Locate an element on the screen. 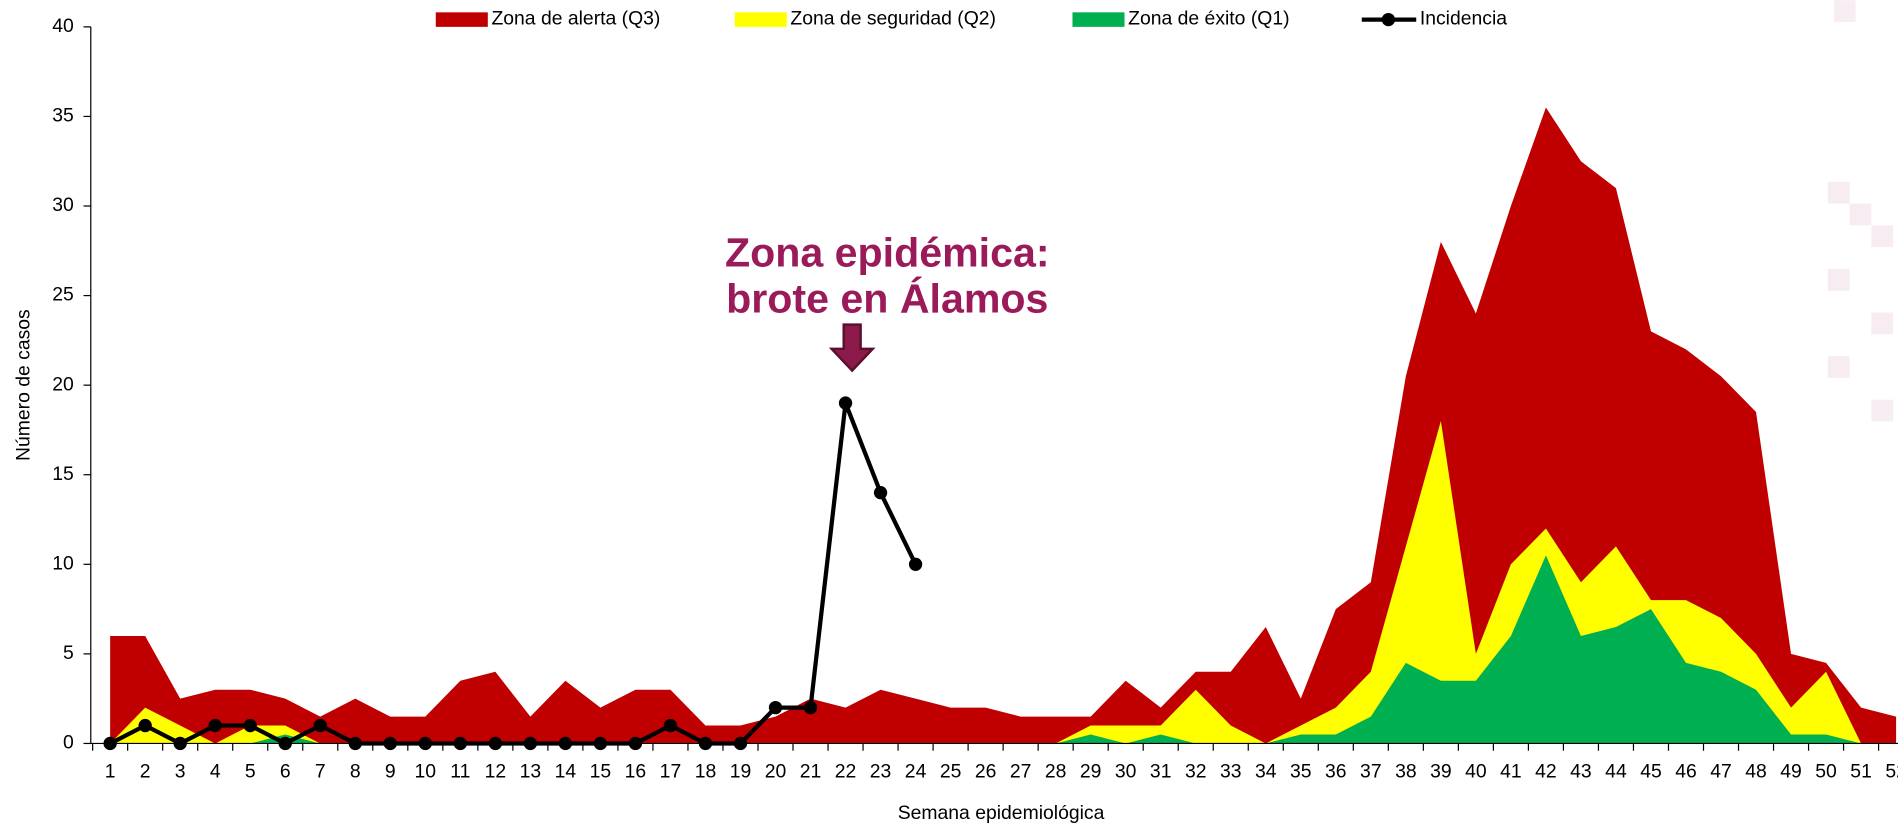 The width and height of the screenshot is (1898, 826). legend-label: Zona de alerta (Q3) is located at coordinates (575, 19).